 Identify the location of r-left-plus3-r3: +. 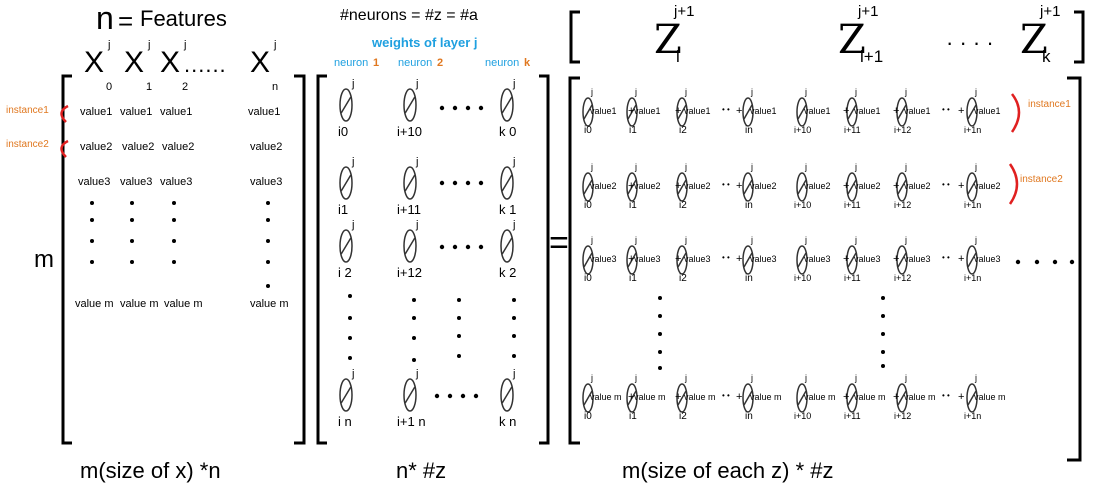
(739, 397).